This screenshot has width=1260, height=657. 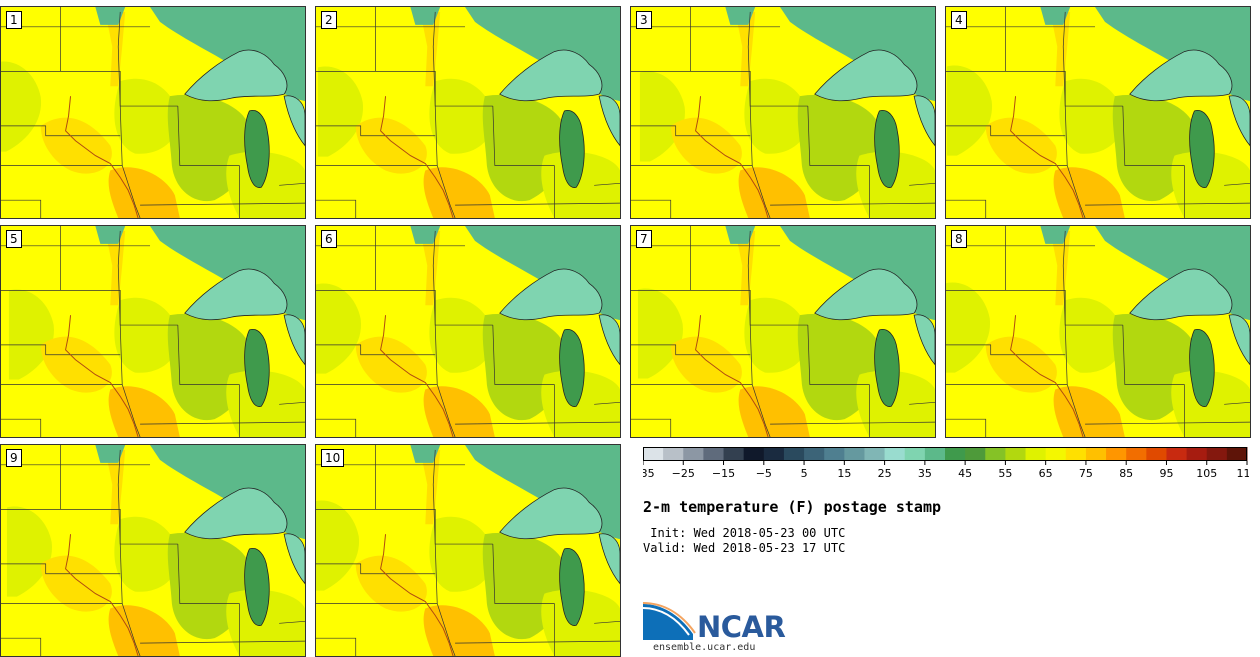 I want to click on colorbar-tick-label: −35, so click(x=649, y=473).